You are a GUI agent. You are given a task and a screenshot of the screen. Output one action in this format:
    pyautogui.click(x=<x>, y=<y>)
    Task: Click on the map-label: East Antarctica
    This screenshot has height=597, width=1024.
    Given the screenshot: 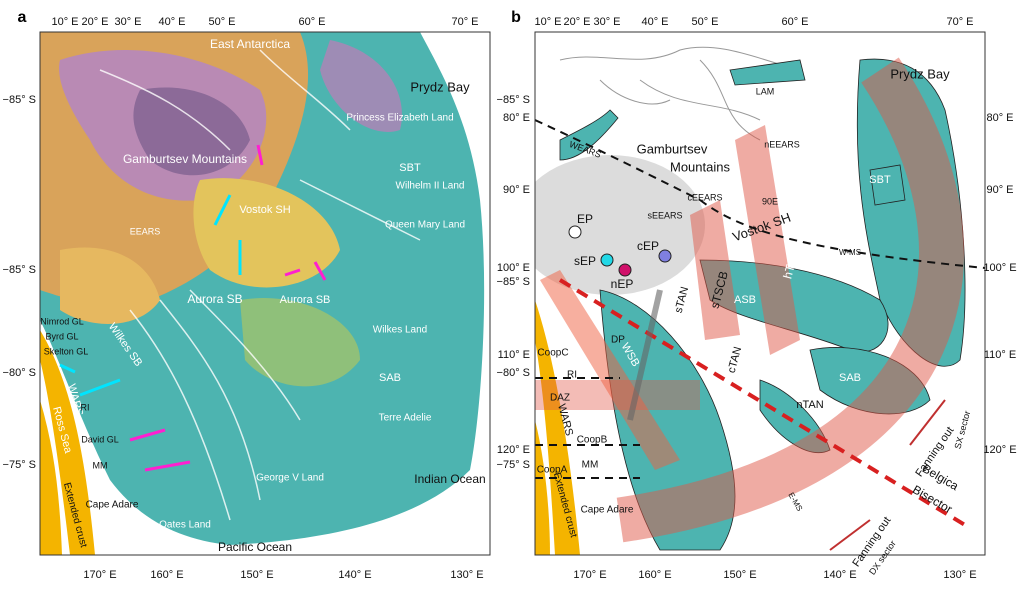 What is the action you would take?
    pyautogui.click(x=250, y=44)
    